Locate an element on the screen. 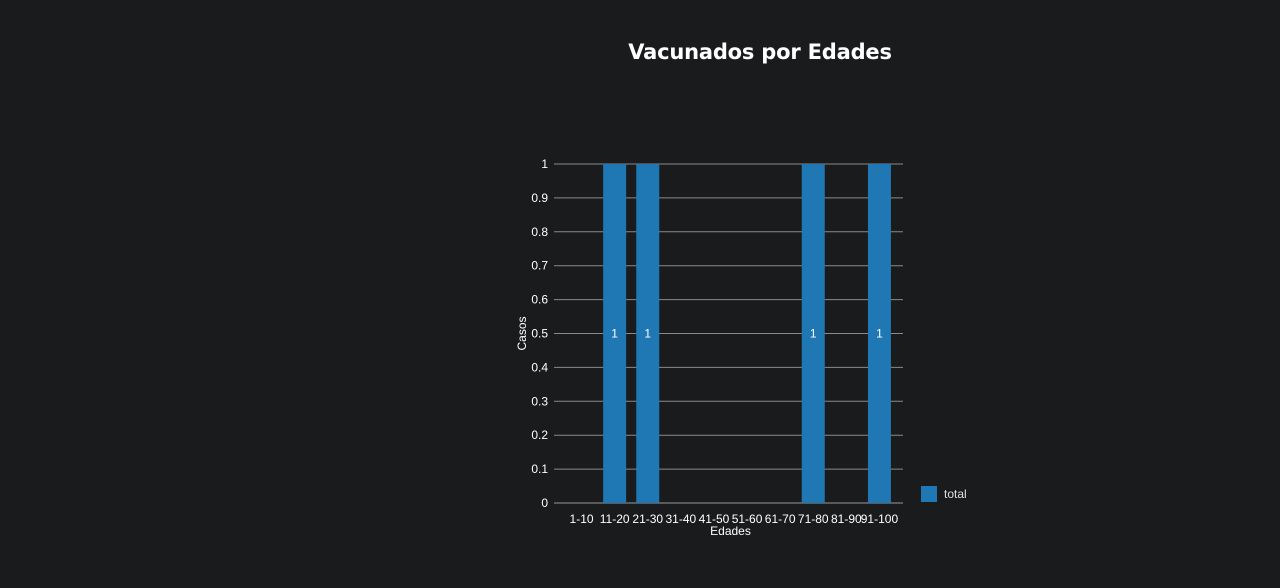 The image size is (1280, 588). legend-swatch is located at coordinates (929, 494).